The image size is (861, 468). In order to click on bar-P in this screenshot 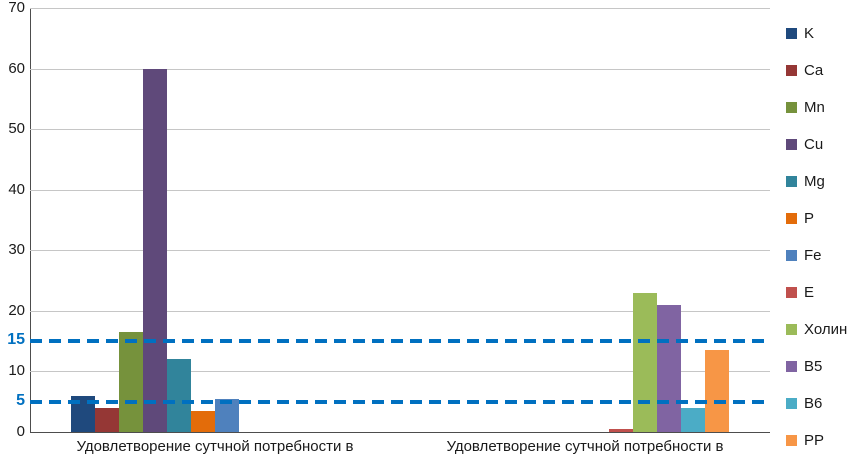, I will do `click(203, 421)`.